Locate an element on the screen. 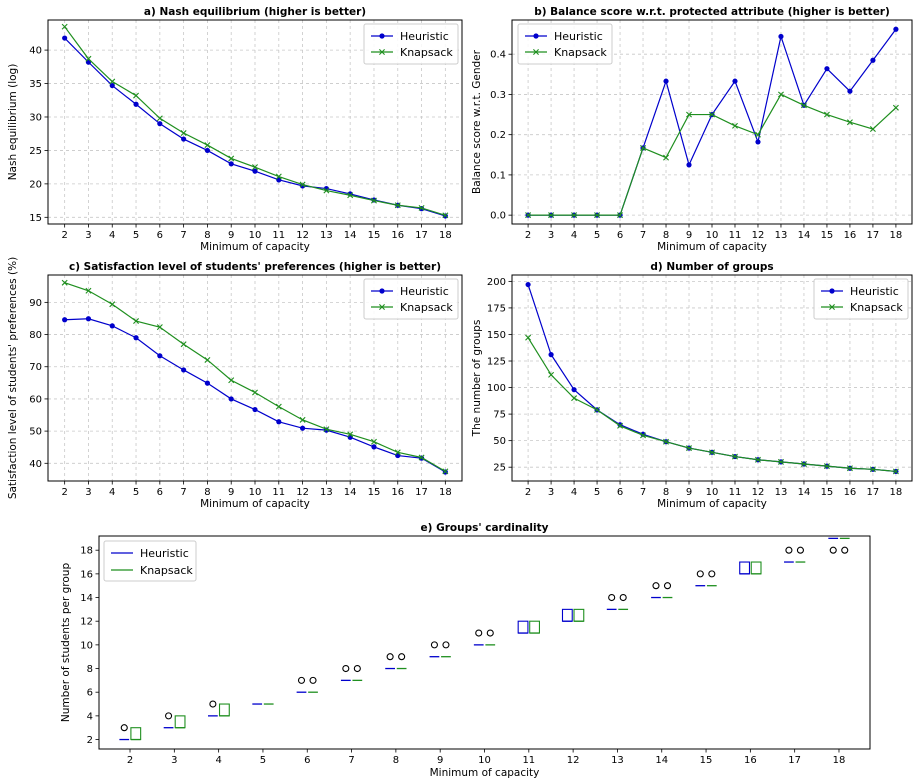 This screenshot has width=915, height=782. x-tick-label: 10 is located at coordinates (484, 760).